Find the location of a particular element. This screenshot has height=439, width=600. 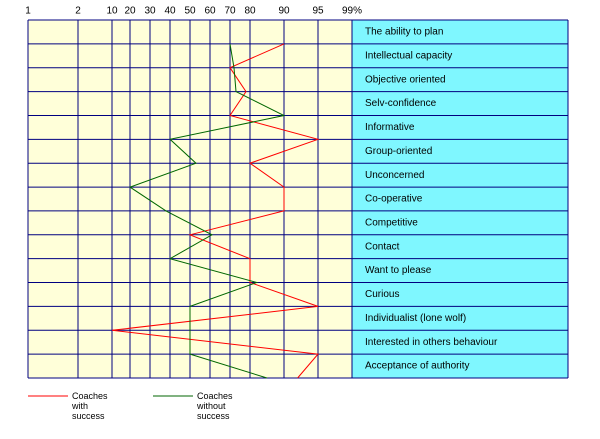

x-tick-label: 40 is located at coordinates (170, 11).